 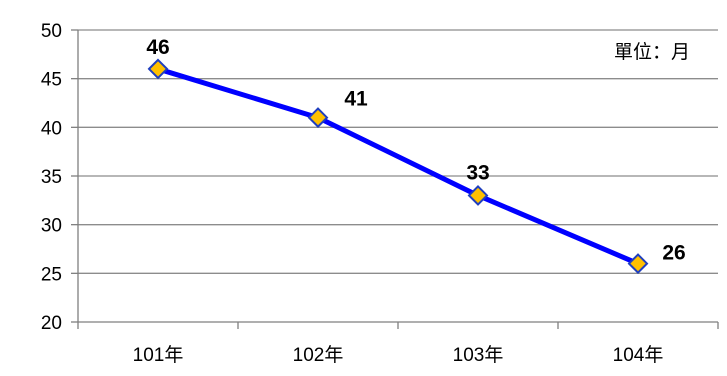 I want to click on data-label: 46, so click(x=157, y=47).